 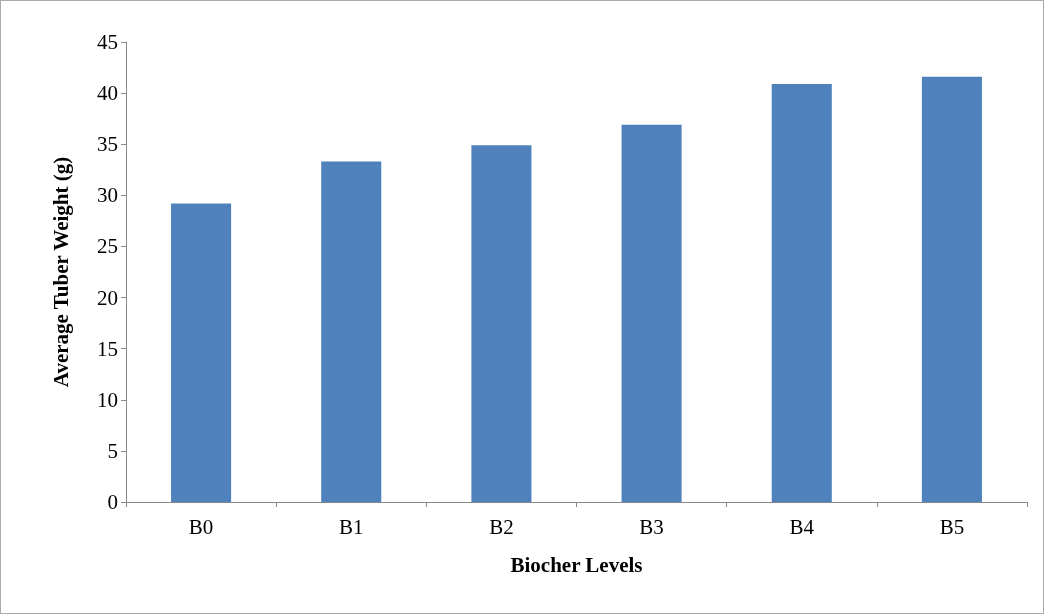 I want to click on y-tick-label: 40, so click(x=107, y=93).